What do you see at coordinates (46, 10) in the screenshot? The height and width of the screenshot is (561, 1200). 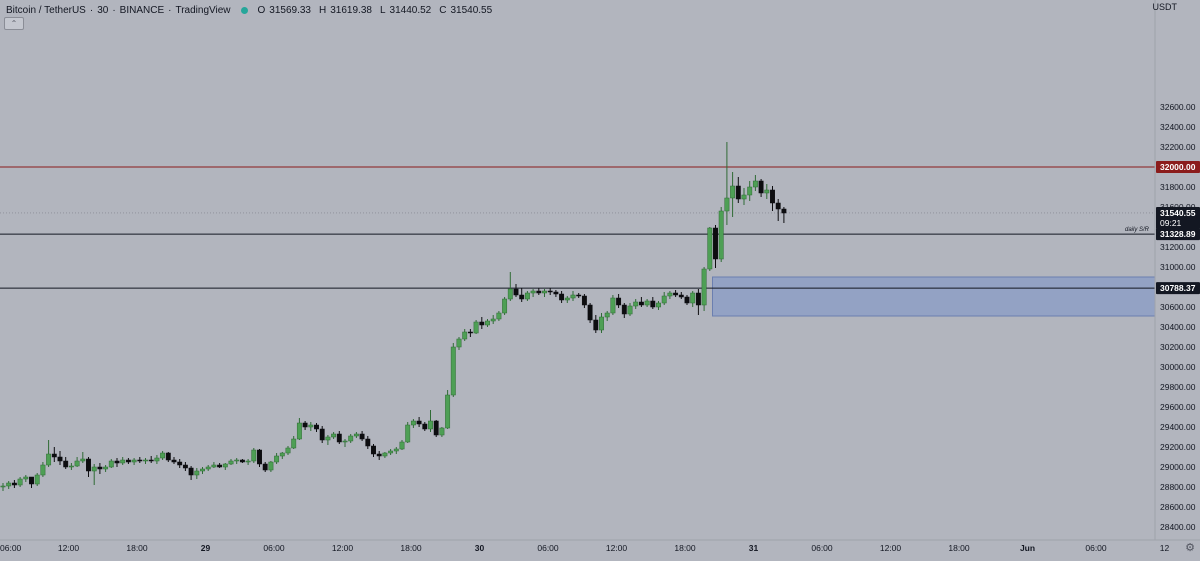 I see `symbol-name: Bitcoin / TetherUS` at bounding box center [46, 10].